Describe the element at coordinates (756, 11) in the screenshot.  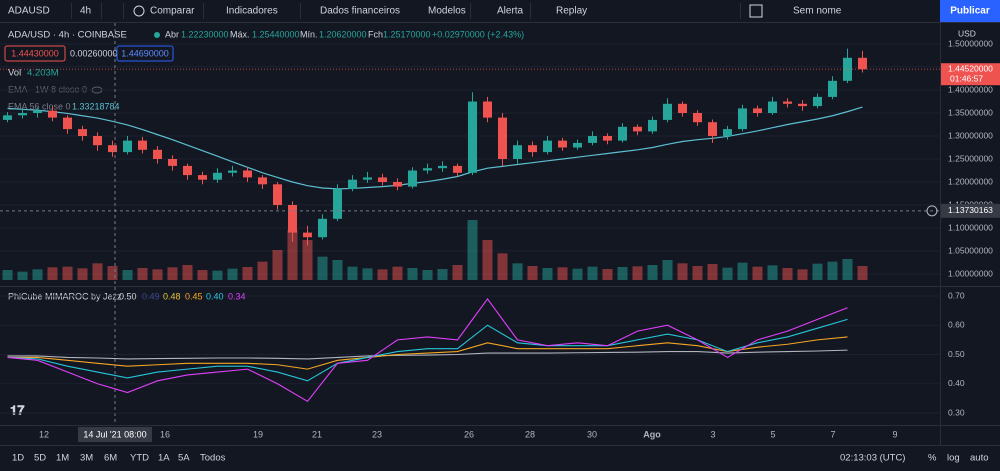
I see `layout-icon` at that location.